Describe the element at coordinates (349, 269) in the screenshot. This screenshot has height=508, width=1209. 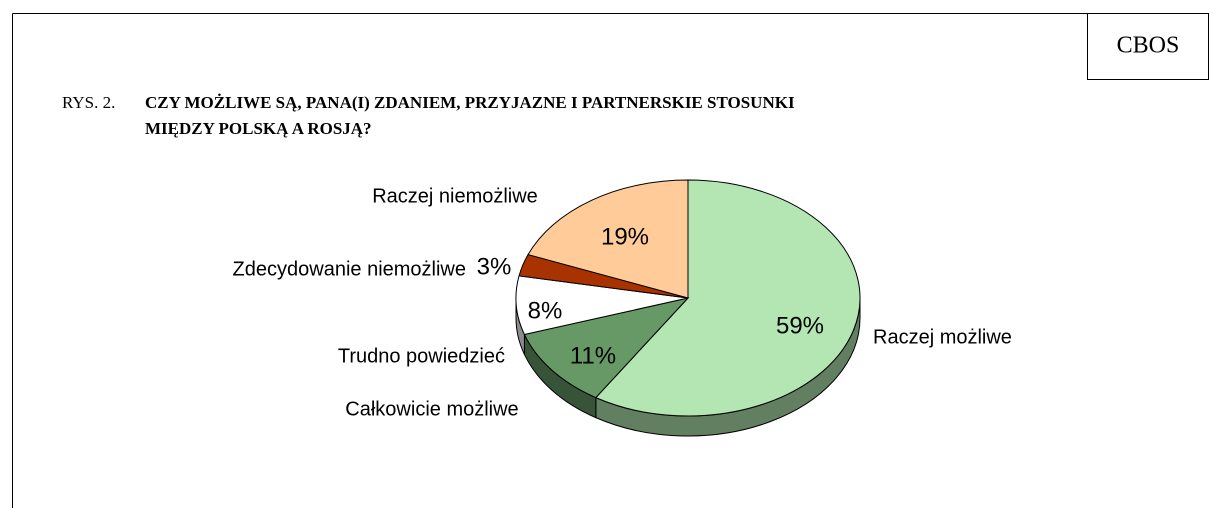
I see `category-label: Zdecydowanie niemożliwe` at that location.